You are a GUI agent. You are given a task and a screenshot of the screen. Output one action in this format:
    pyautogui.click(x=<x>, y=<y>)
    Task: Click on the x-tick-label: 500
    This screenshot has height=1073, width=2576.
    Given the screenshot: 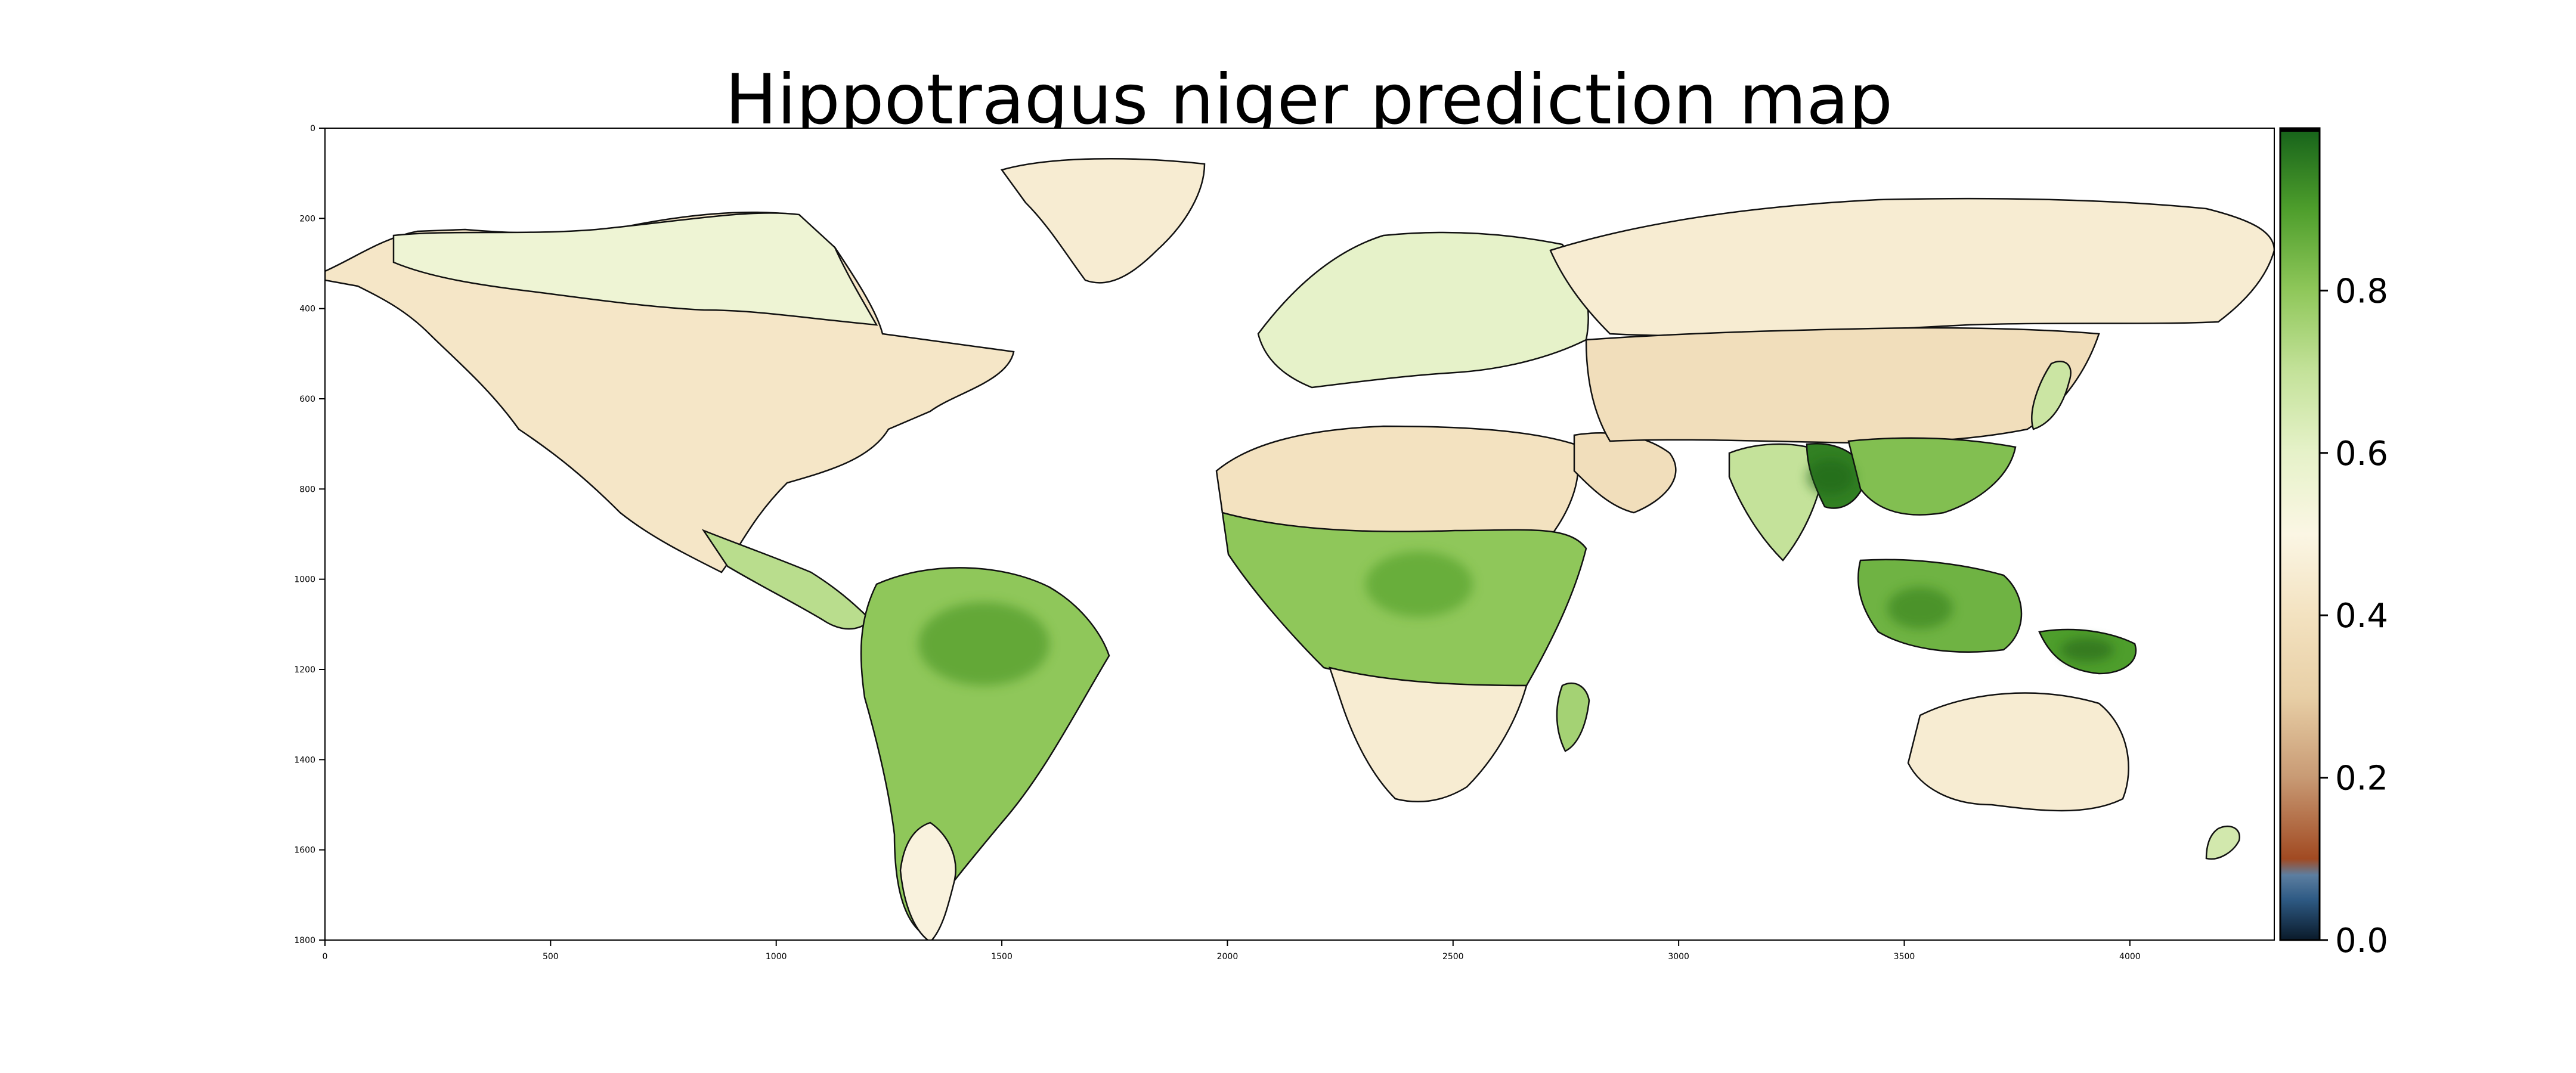 What is the action you would take?
    pyautogui.click(x=551, y=957)
    